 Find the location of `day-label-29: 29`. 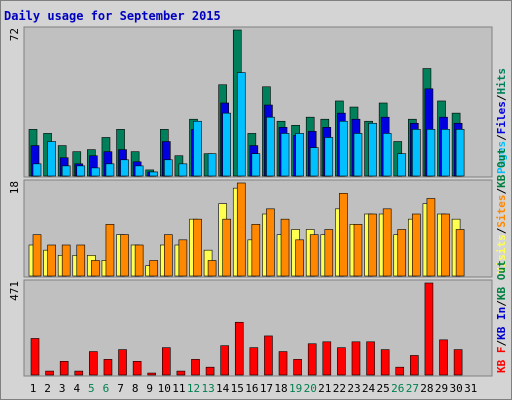

day-label-29: 29 is located at coordinates (441, 388).